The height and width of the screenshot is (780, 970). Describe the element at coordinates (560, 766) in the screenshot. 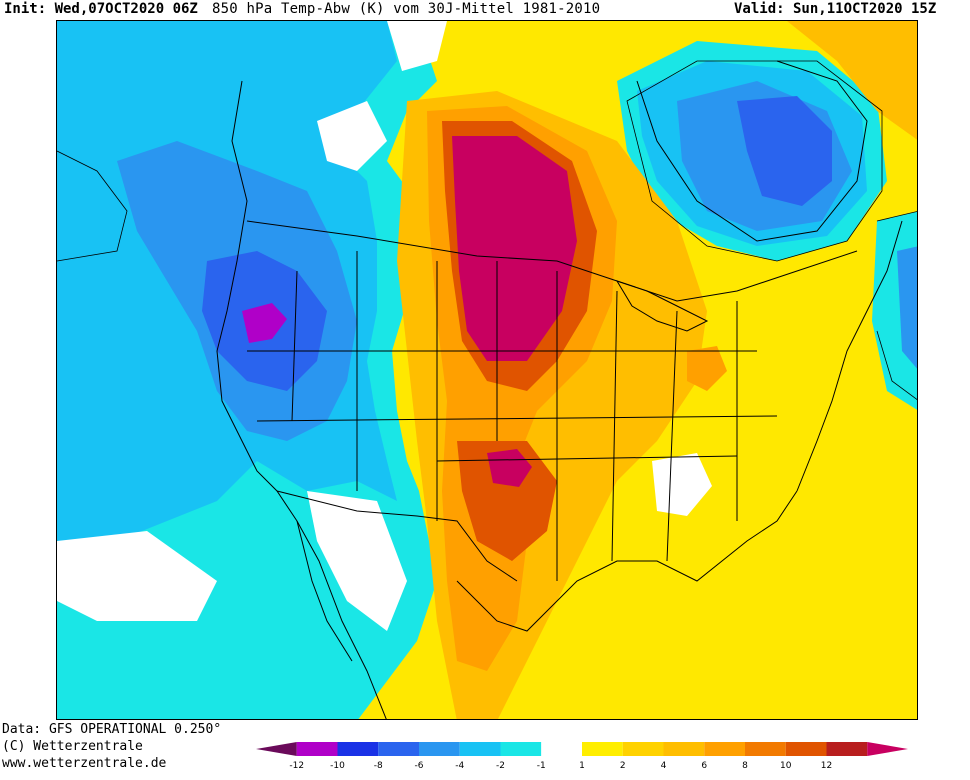

I see `legend-tick-labels: -12 -10 -8 -6 -4 -2 -1 1 2 4 6 8 10 12` at that location.